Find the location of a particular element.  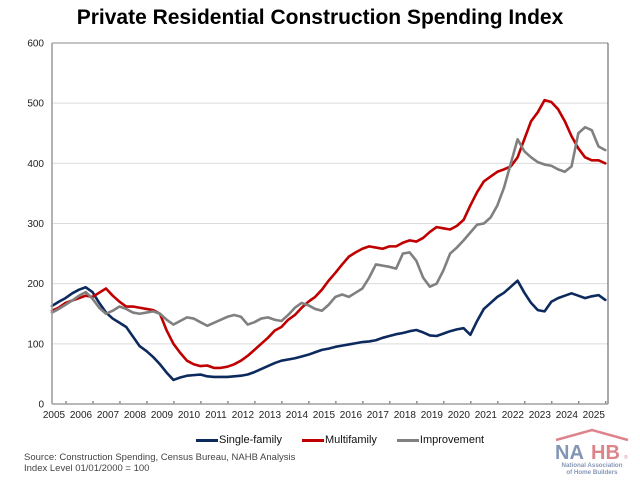

x-tick-label: 2016 is located at coordinates (351, 415).